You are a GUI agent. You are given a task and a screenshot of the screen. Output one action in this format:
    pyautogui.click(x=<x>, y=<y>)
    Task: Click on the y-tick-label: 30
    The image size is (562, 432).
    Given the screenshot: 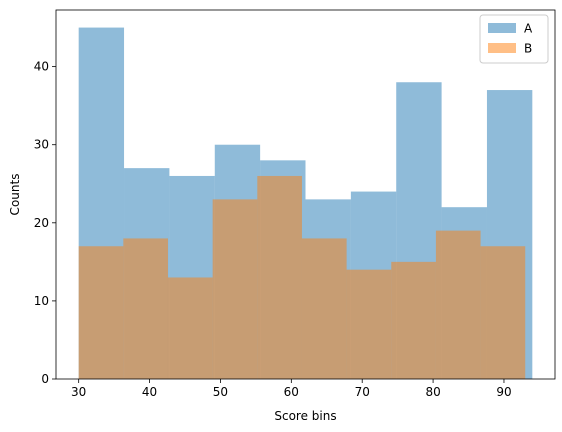 What is the action you would take?
    pyautogui.click(x=41, y=145)
    